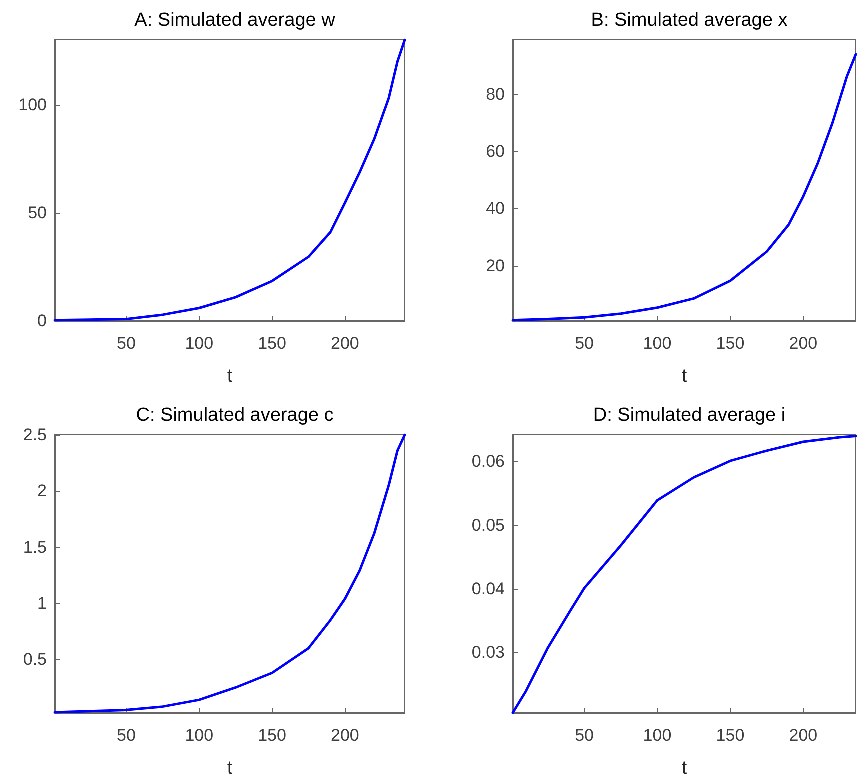  Describe the element at coordinates (42, 491) in the screenshot. I see `y-tick-label: 2` at that location.